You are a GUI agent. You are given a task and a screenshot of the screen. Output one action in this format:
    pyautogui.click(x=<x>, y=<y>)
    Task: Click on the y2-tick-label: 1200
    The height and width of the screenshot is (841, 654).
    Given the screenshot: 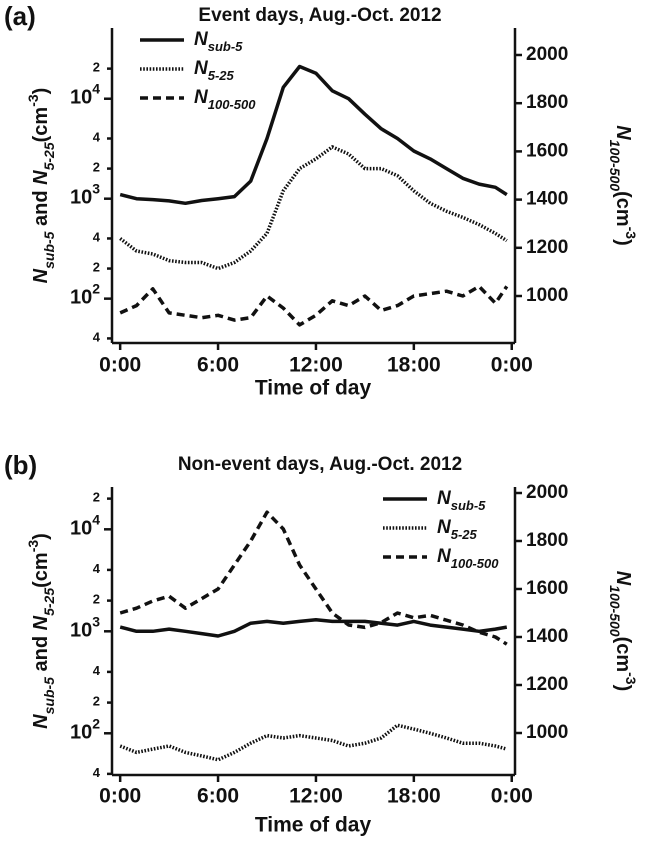 What is the action you would take?
    pyautogui.click(x=547, y=684)
    